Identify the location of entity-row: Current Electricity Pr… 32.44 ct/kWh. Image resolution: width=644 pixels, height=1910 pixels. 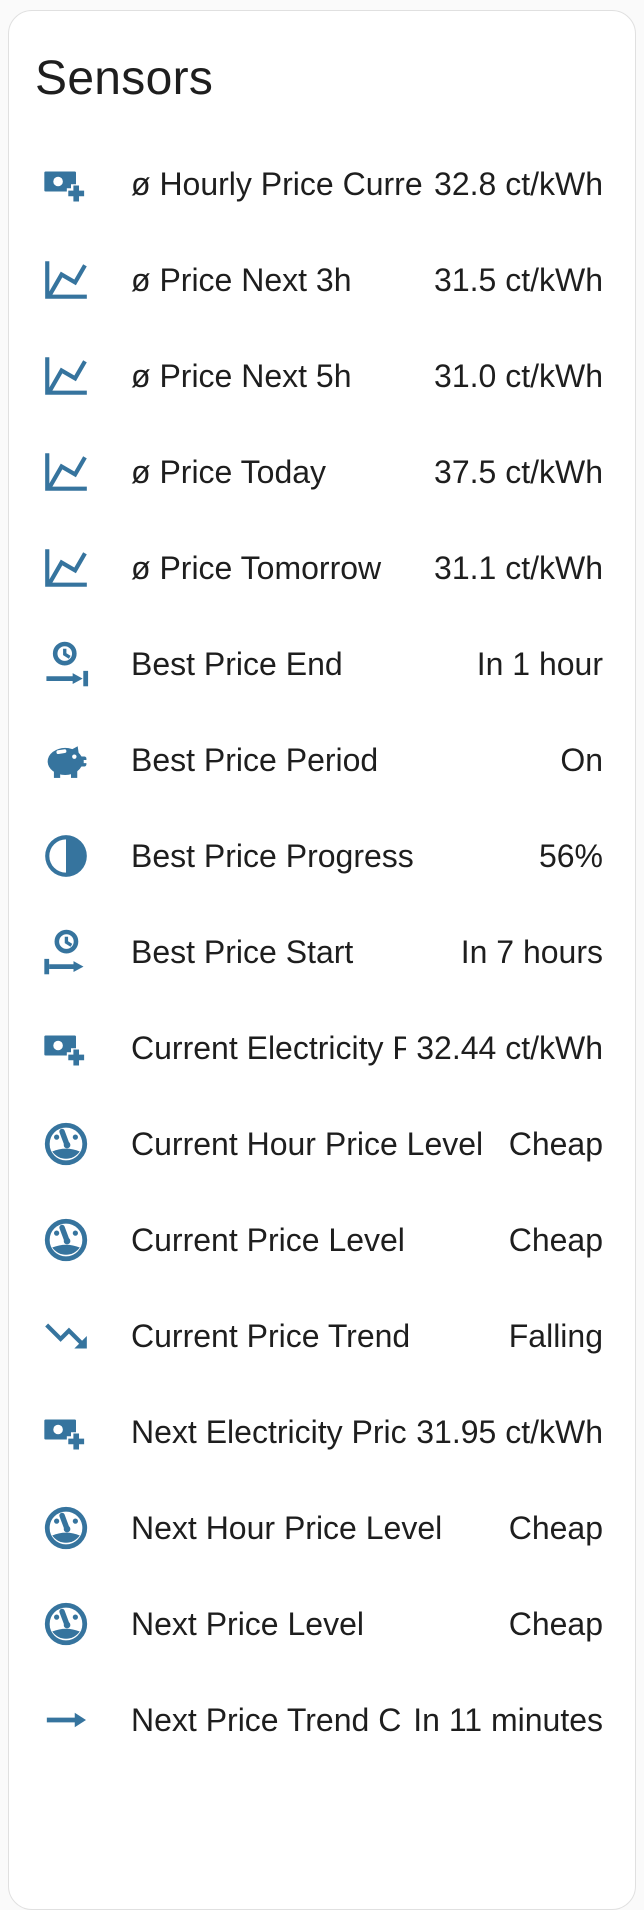
(322, 1048).